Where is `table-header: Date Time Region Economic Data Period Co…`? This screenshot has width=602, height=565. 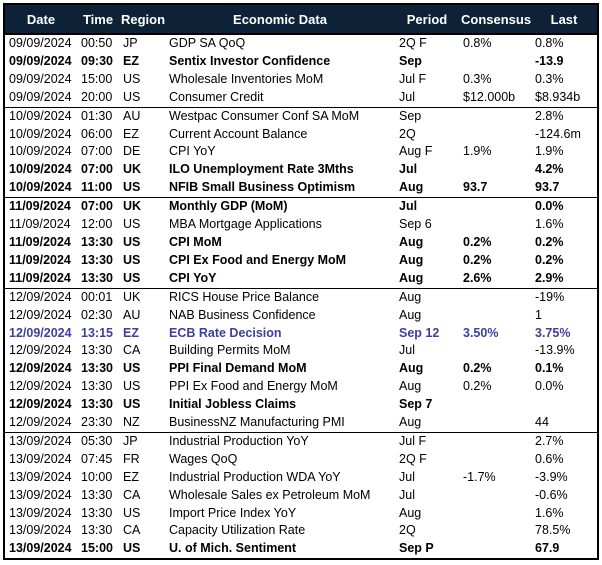 table-header: Date Time Region Economic Data Period Co… is located at coordinates (301, 20).